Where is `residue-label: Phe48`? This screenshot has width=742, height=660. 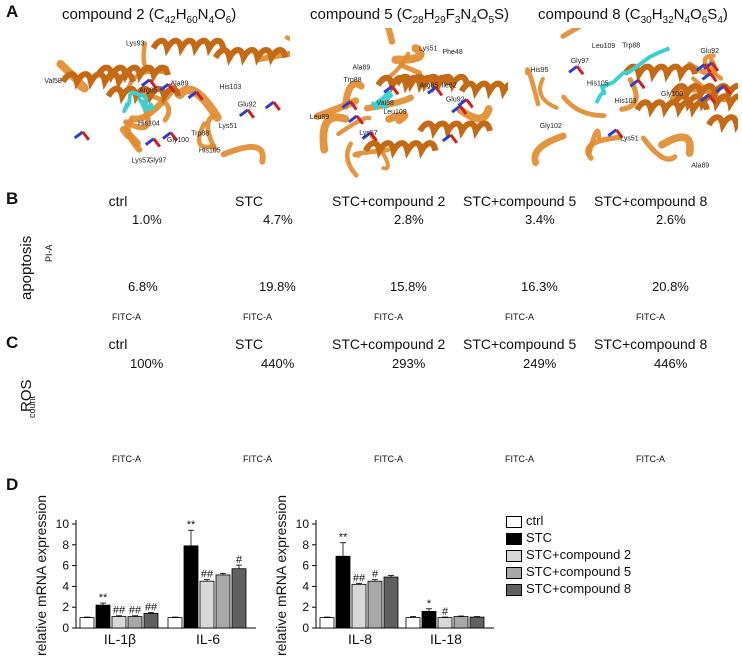
residue-label: Phe48 is located at coordinates (452, 52).